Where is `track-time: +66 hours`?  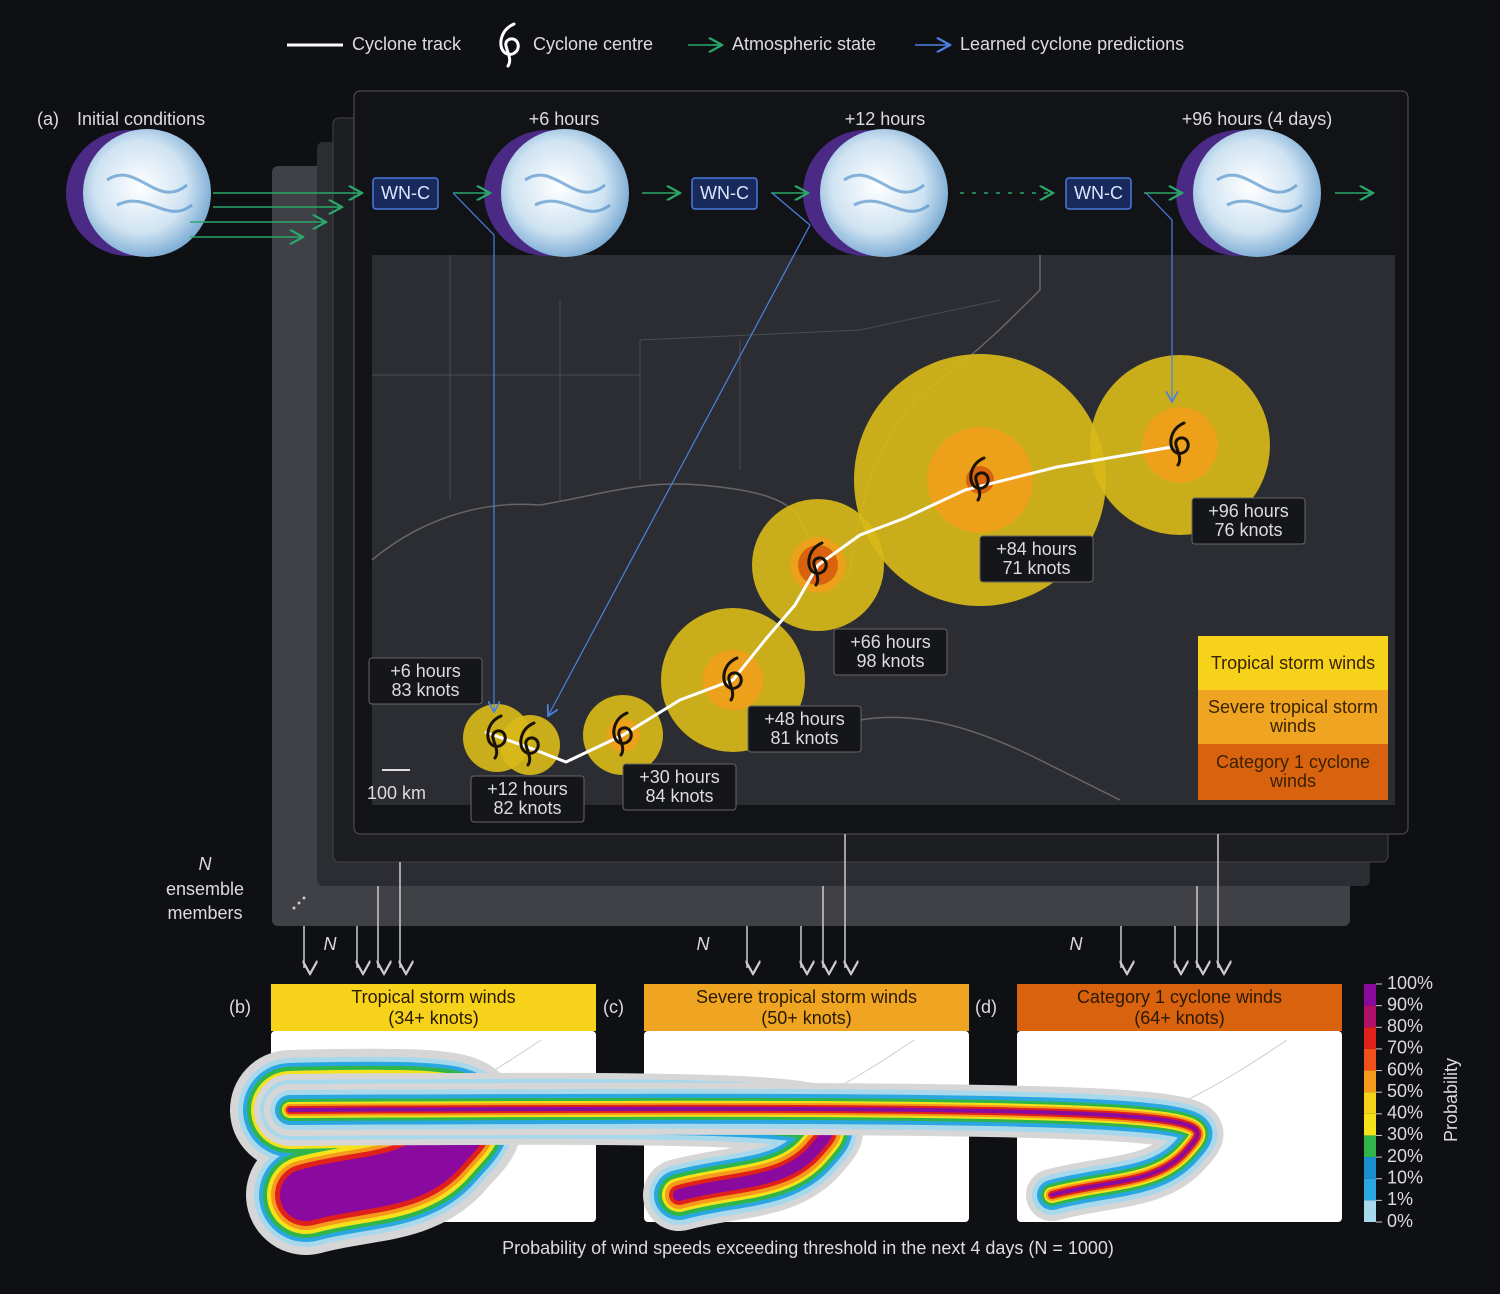
track-time: +66 hours is located at coordinates (890, 642).